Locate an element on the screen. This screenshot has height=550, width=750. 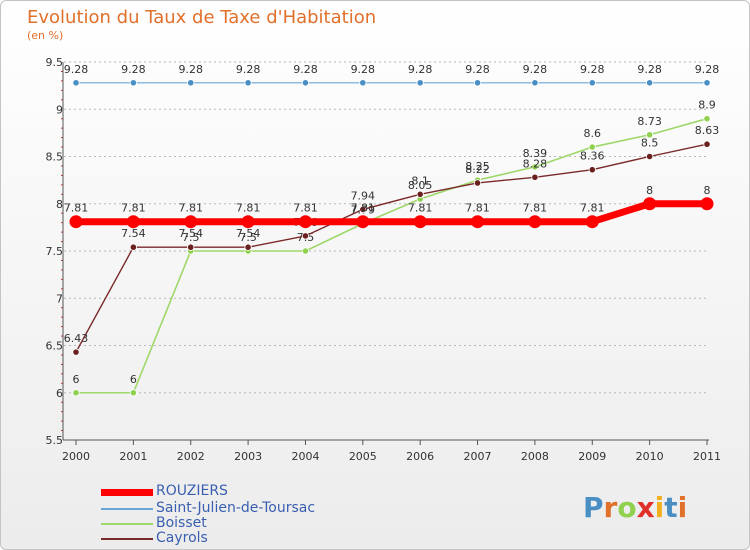
x-tick-label: 2007 is located at coordinates (478, 456).